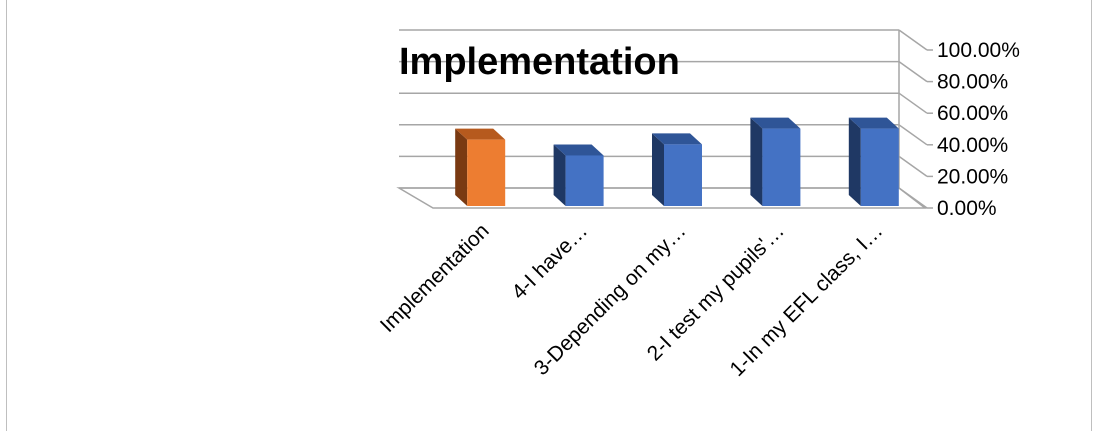  I want to click on y-tick-label: 80.00%, so click(972, 82).